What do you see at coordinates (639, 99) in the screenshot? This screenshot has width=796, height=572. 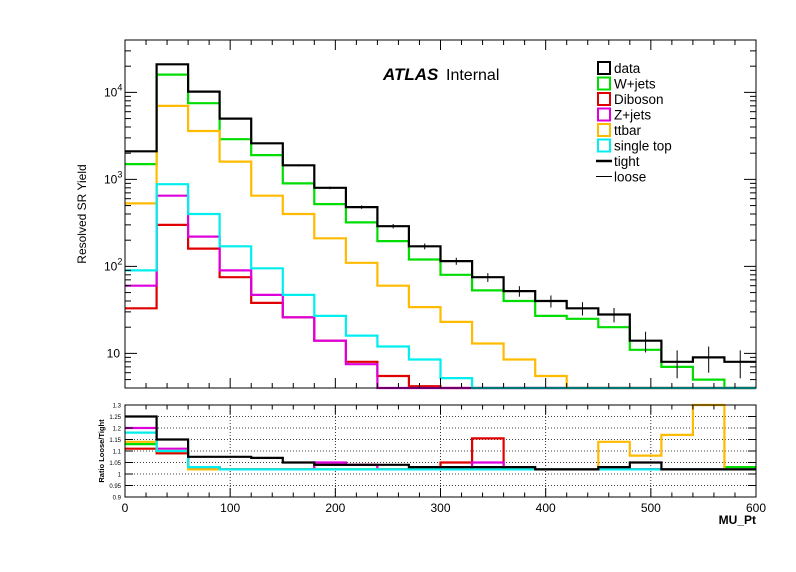 I see `legend-label: Diboson` at bounding box center [639, 99].